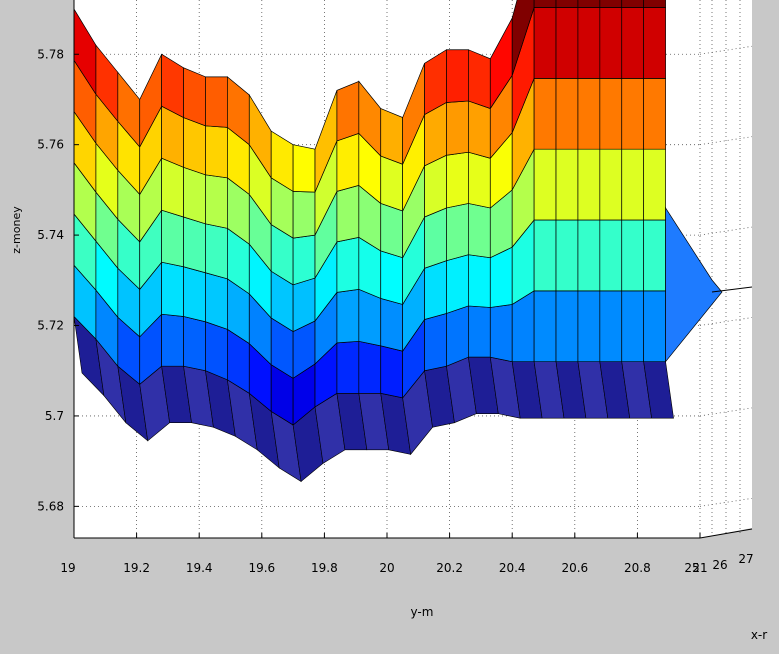  Describe the element at coordinates (574, 568) in the screenshot. I see `x-tick-label: 20.6` at that location.